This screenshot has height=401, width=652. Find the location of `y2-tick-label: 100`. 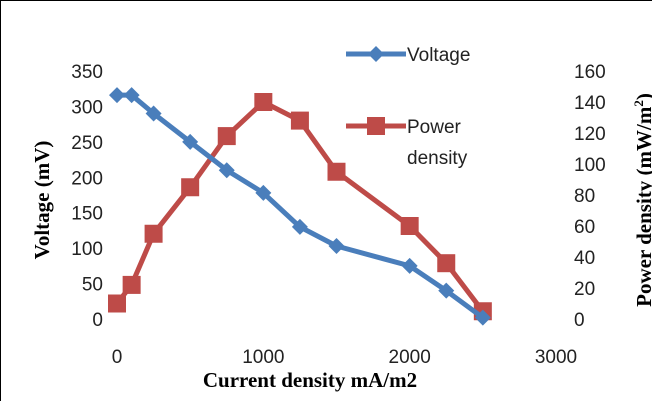

y2-tick-label: 100 is located at coordinates (590, 165).